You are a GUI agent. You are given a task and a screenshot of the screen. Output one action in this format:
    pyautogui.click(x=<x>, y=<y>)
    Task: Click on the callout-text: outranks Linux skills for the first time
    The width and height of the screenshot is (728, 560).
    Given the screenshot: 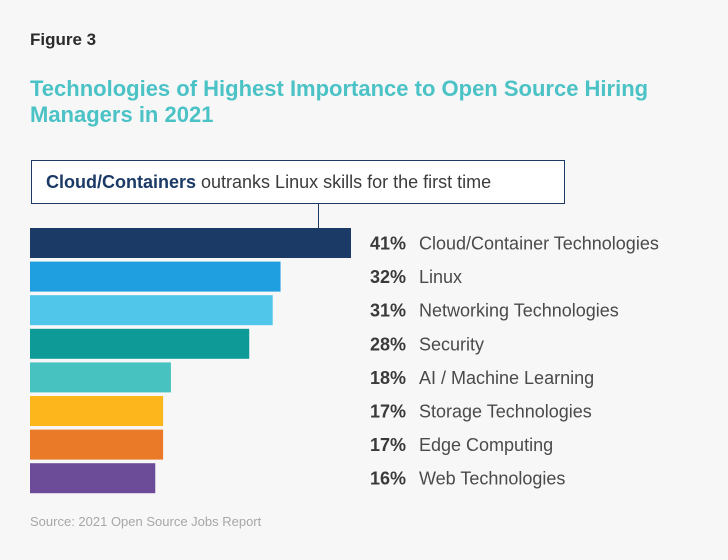 What is the action you would take?
    pyautogui.click(x=344, y=181)
    